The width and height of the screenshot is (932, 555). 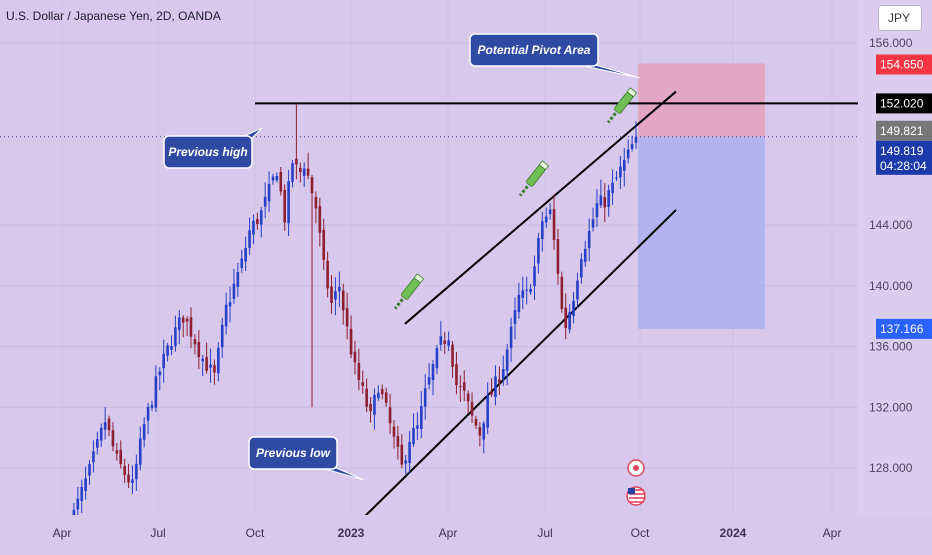 What do you see at coordinates (636, 496) in the screenshot?
I see `us-flag-event-icon` at bounding box center [636, 496].